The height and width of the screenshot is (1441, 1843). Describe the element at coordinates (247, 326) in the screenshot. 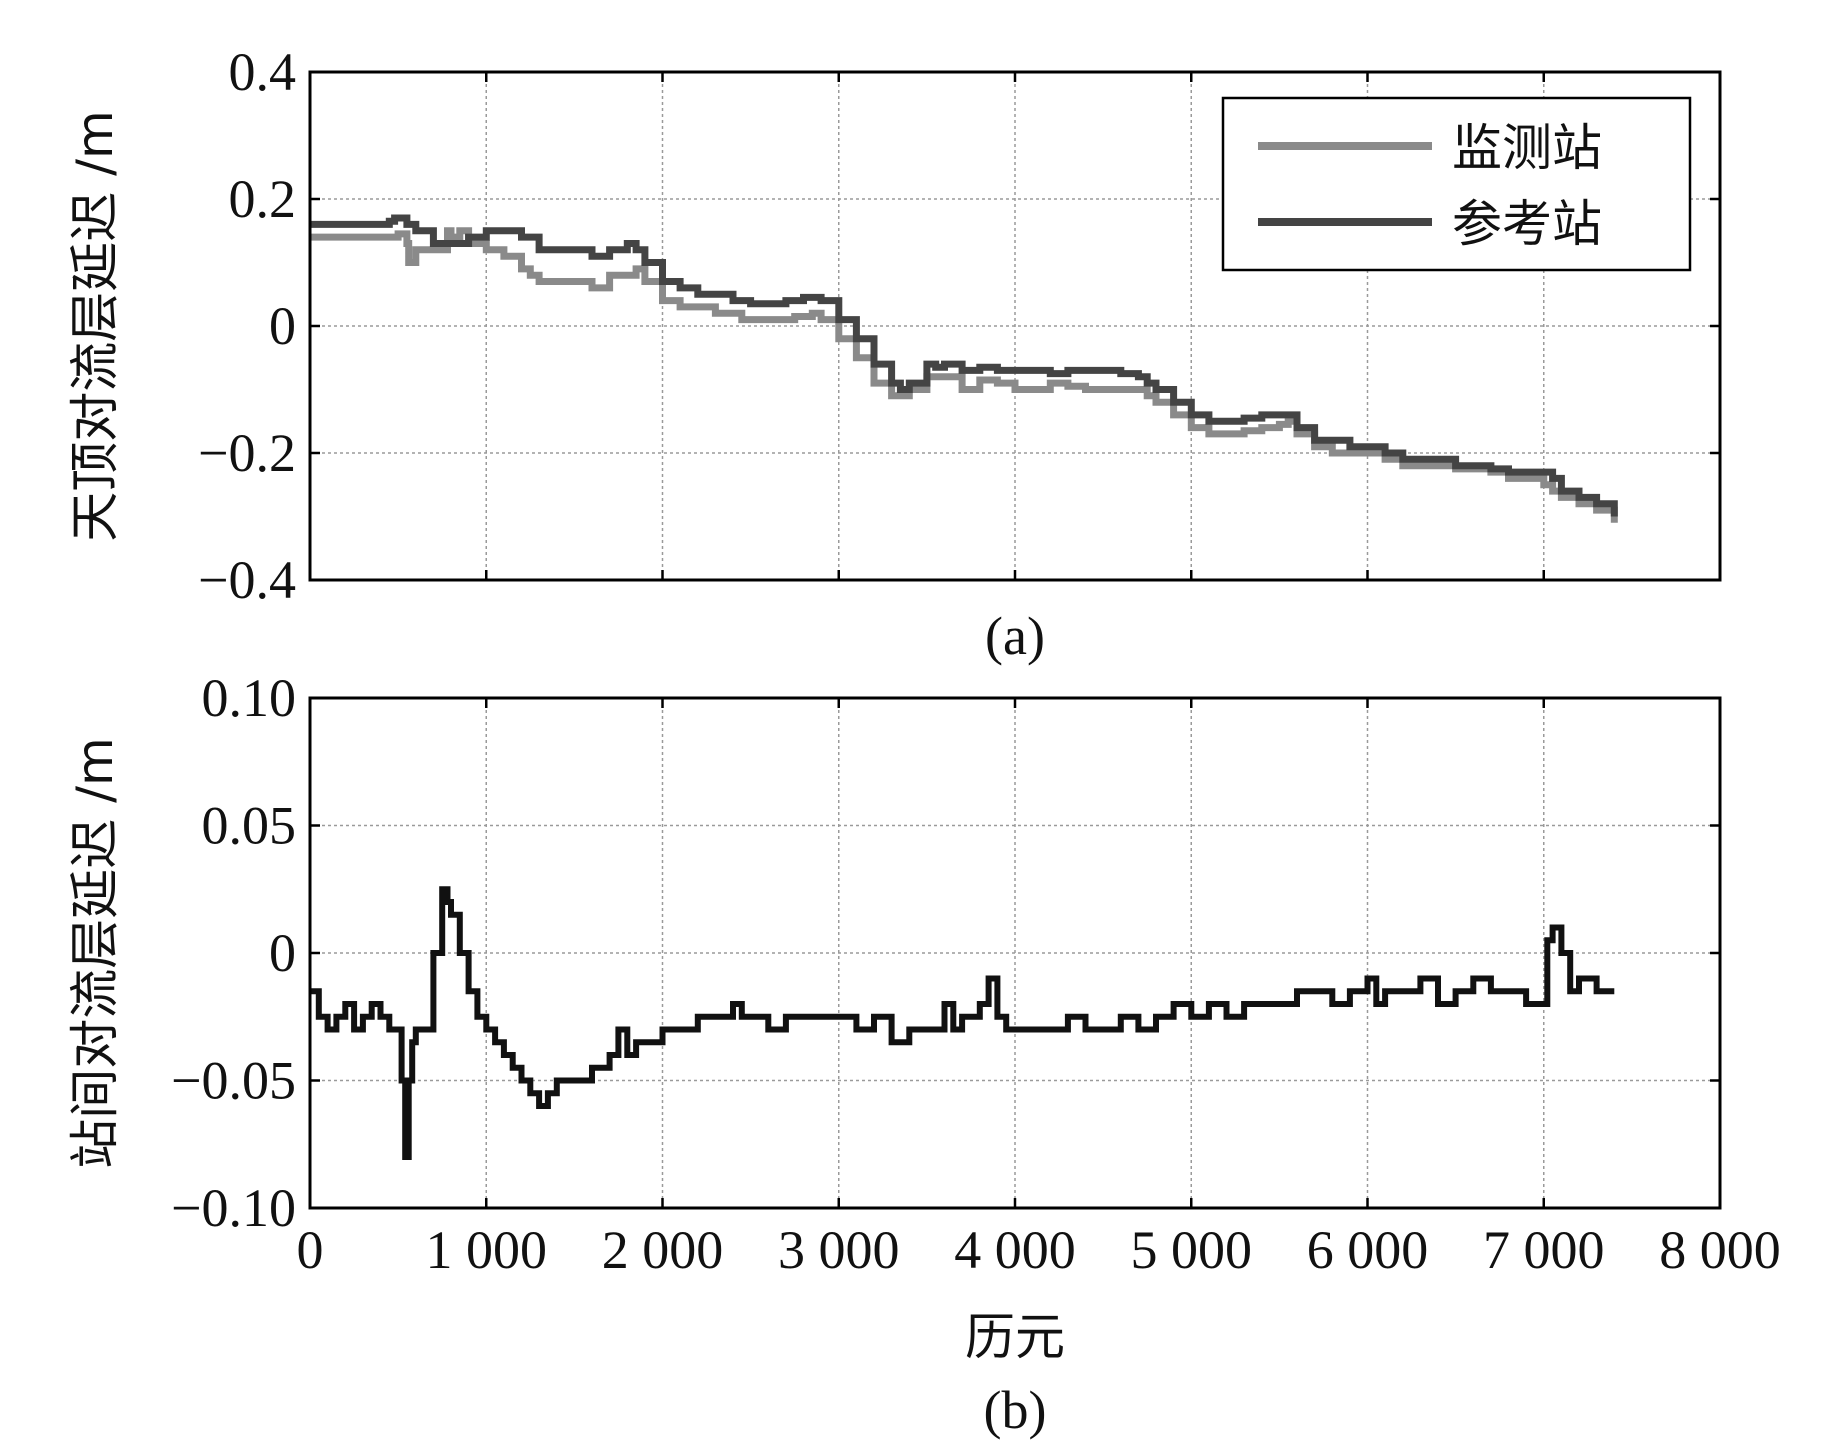

I see `ytick-labels-a: 0.4 0.2 0 −0.2 −0.4` at that location.